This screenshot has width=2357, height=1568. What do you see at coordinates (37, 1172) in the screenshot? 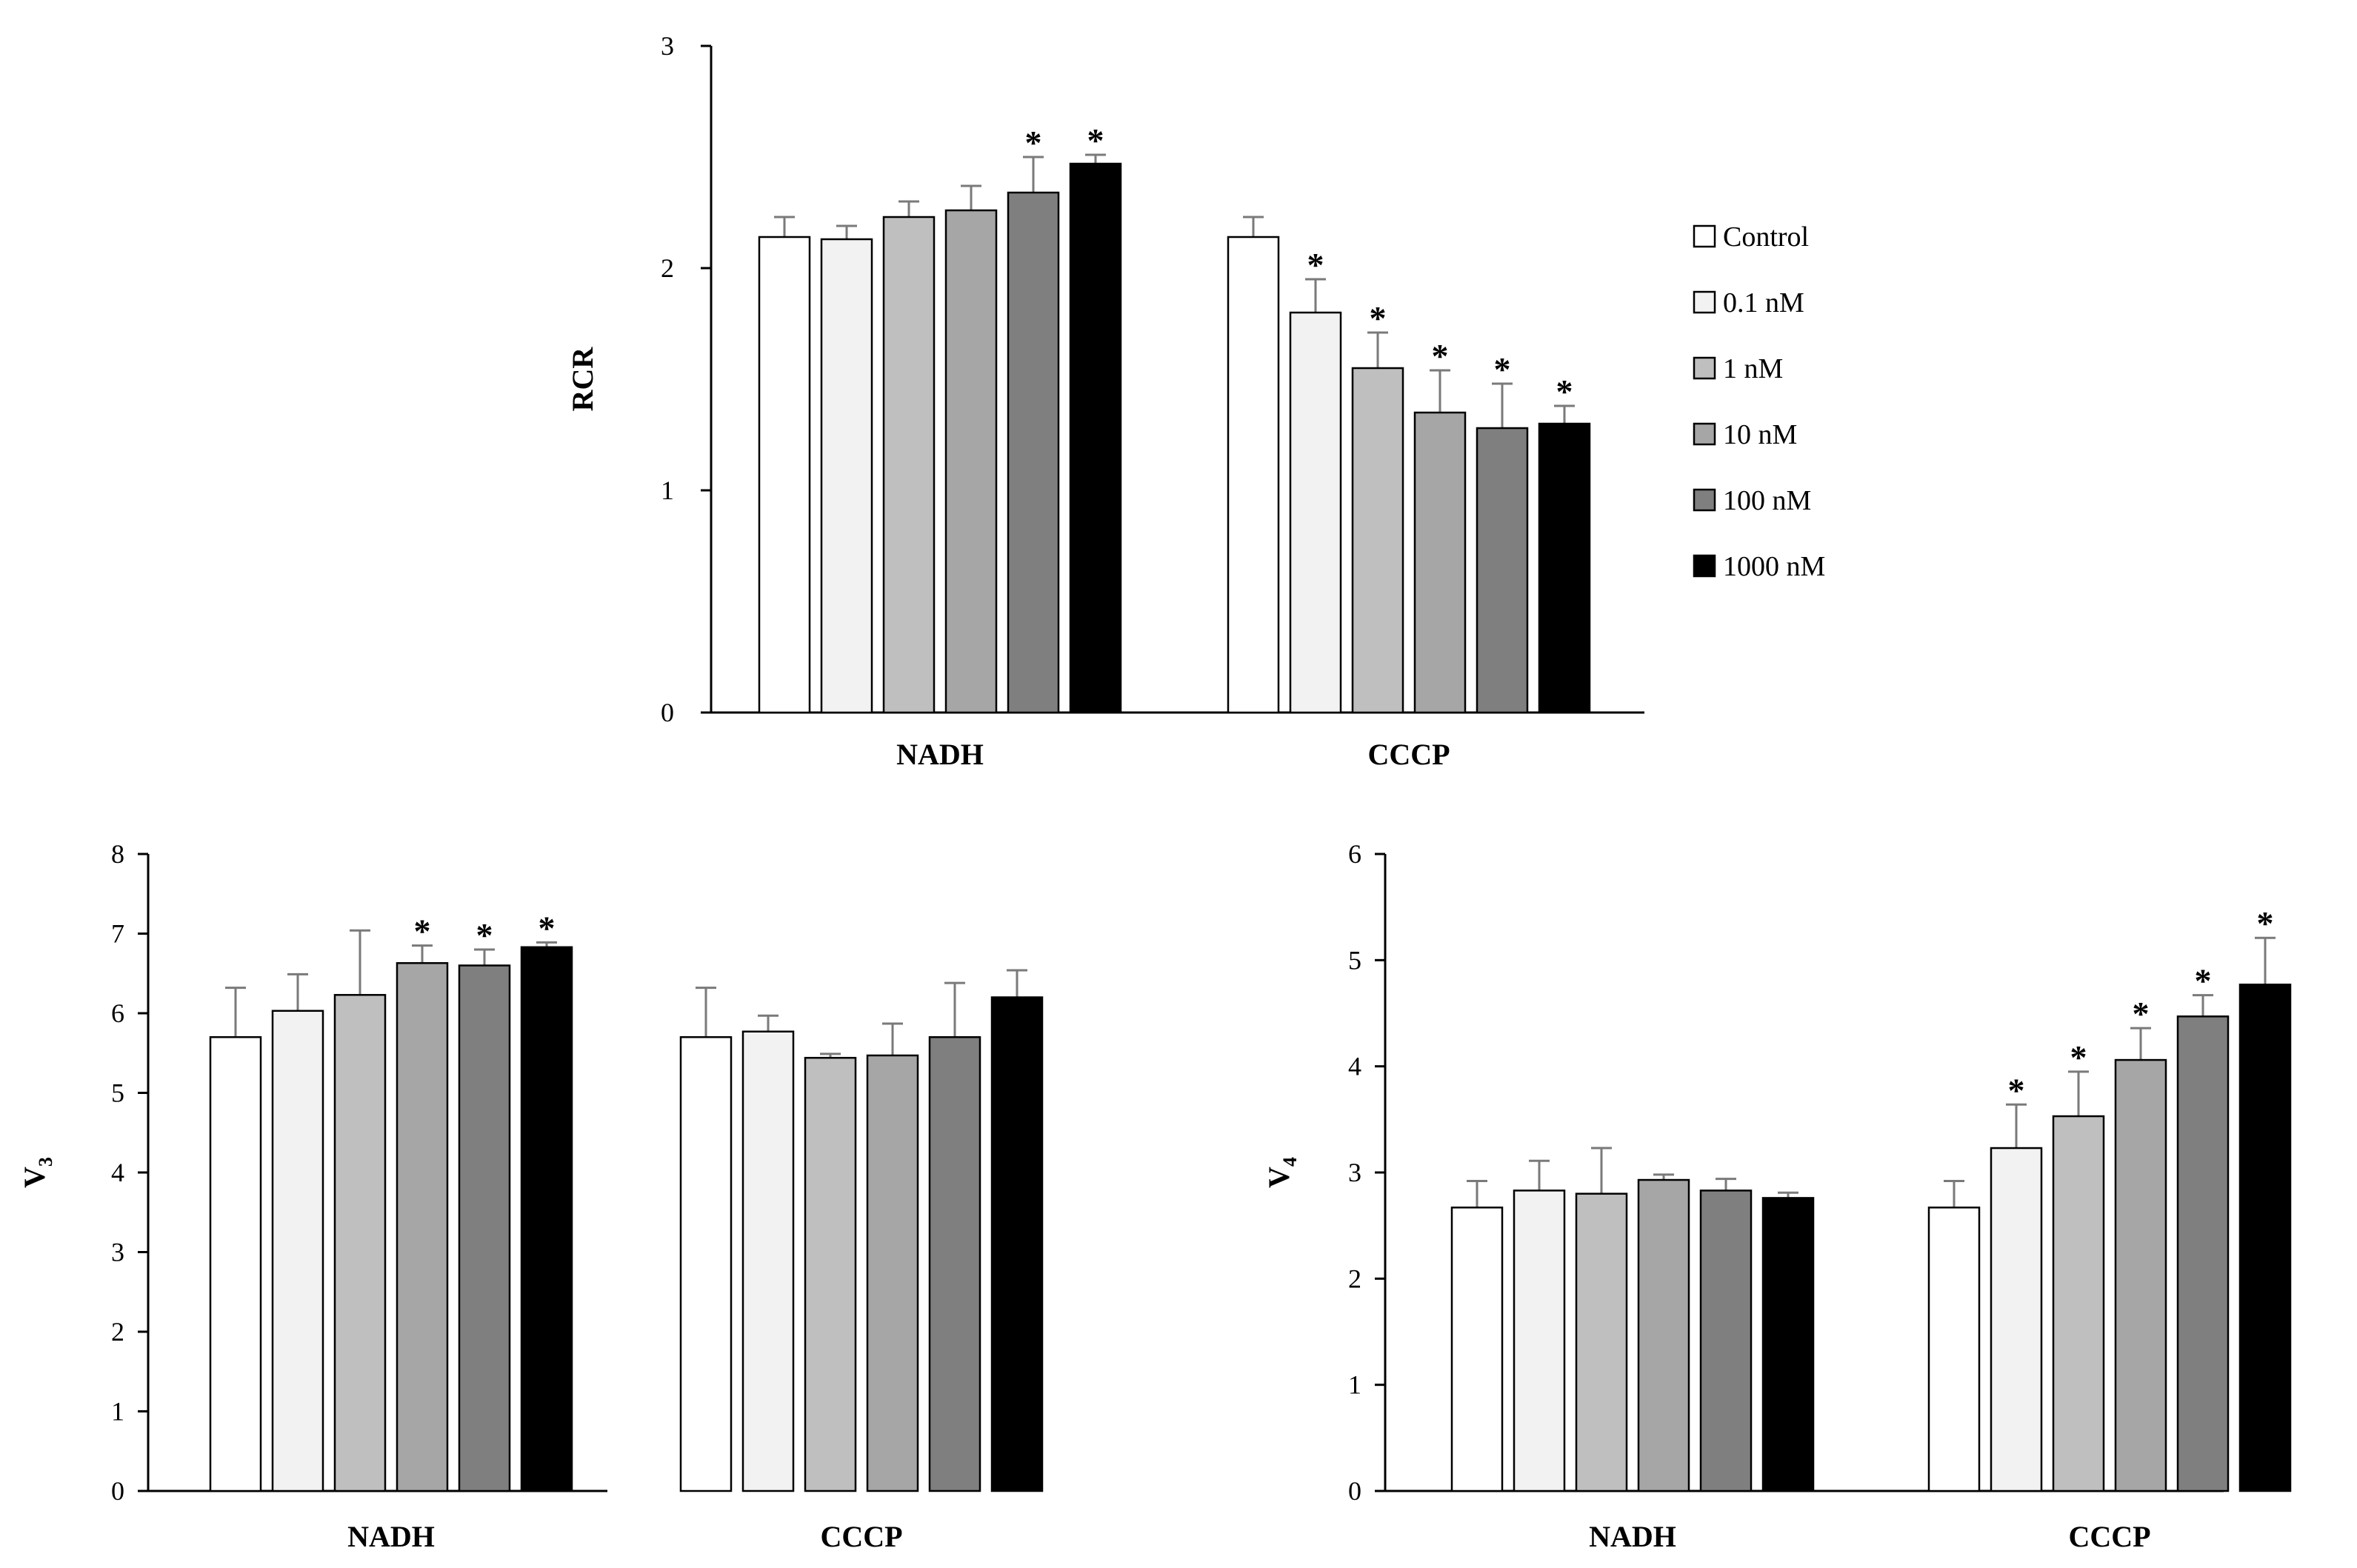
I see `v3-y-axis-label: V3` at bounding box center [37, 1172].